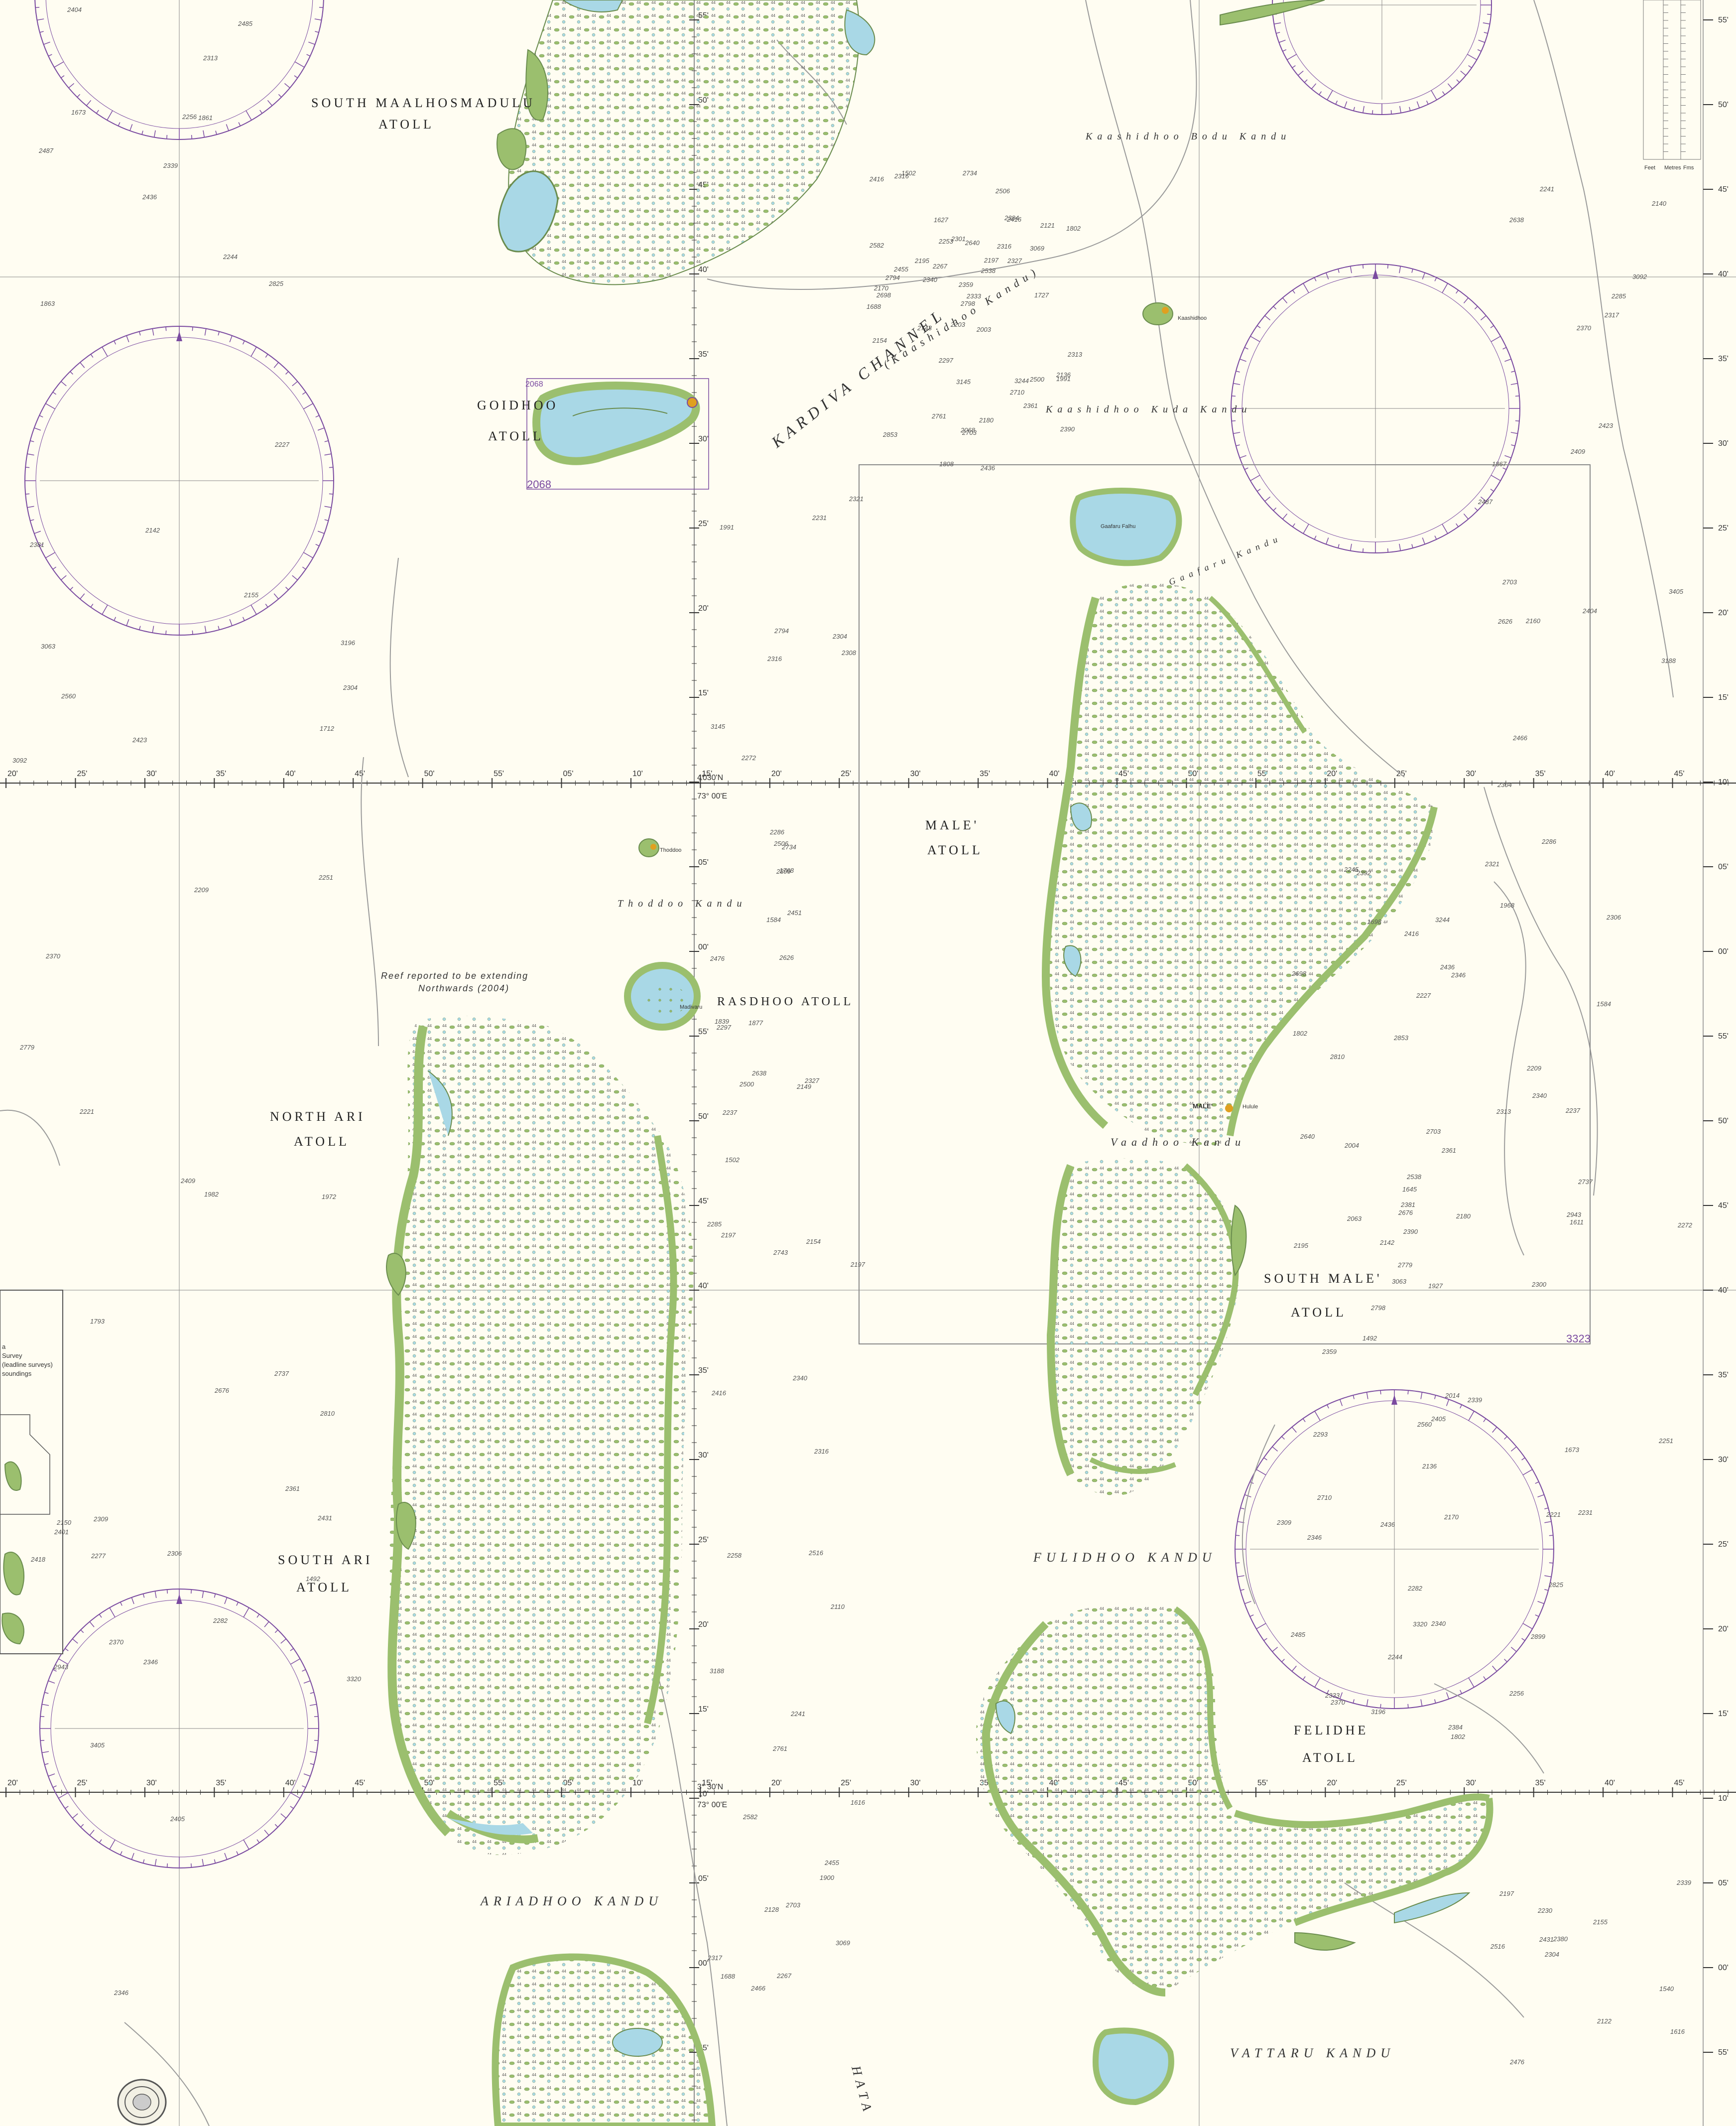 Image resolution: width=1736 pixels, height=2126 pixels. I want to click on sounding: 1877, so click(756, 1023).